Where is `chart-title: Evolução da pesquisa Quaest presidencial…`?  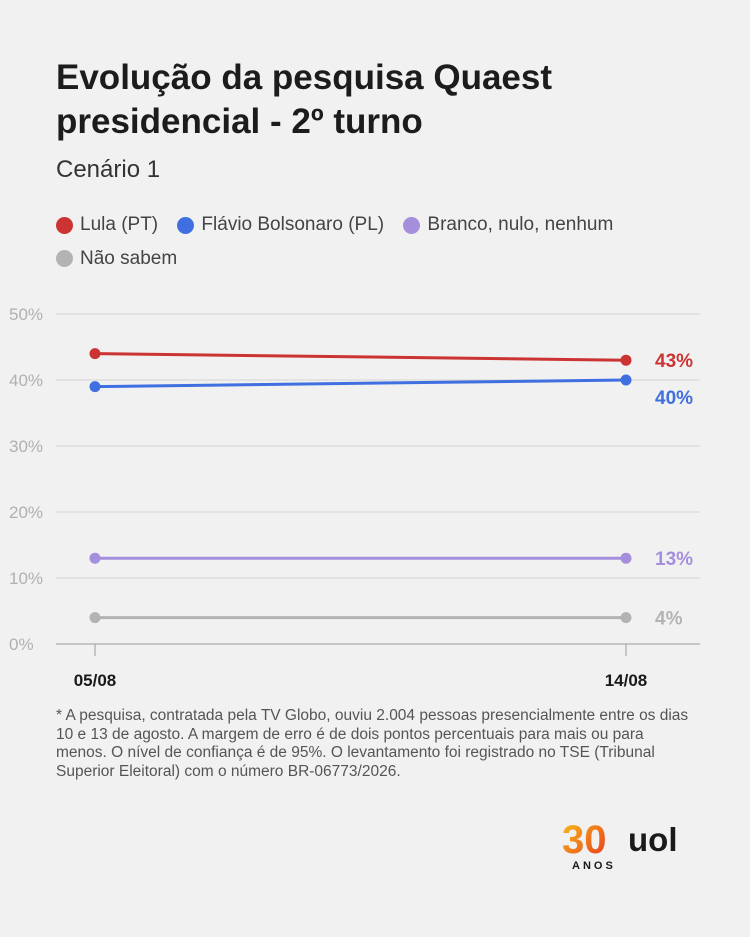 chart-title: Evolução da pesquisa Quaest presidencial… is located at coordinates (376, 100).